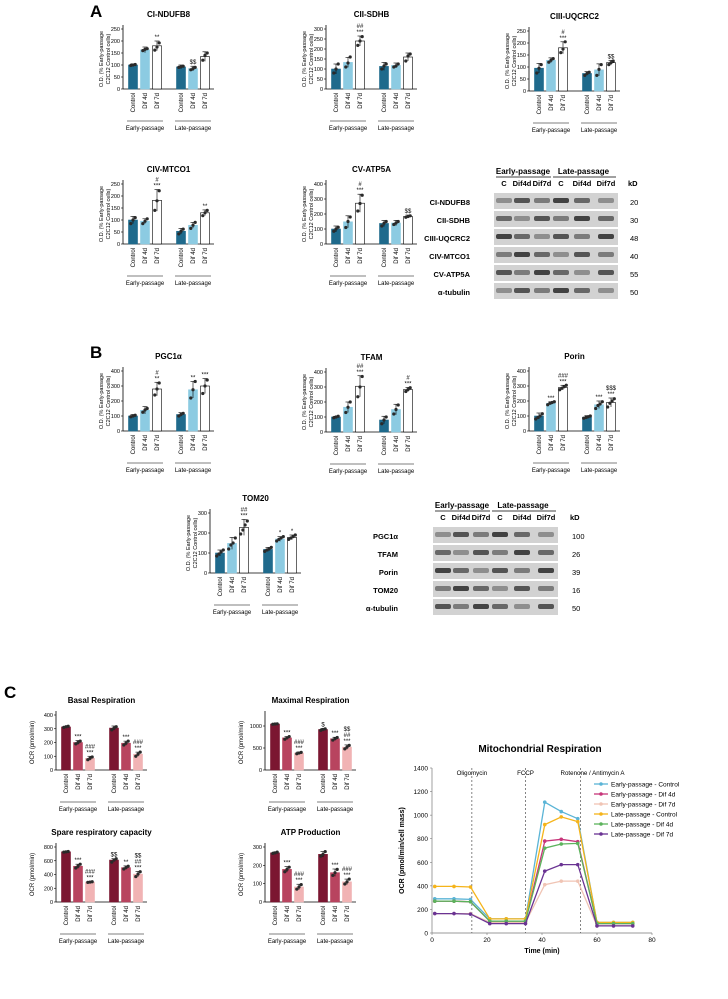 This screenshot has height=999, width=728. Describe the element at coordinates (461, 517) in the screenshot. I see `blot-lane-label: Dif4d` at that location.